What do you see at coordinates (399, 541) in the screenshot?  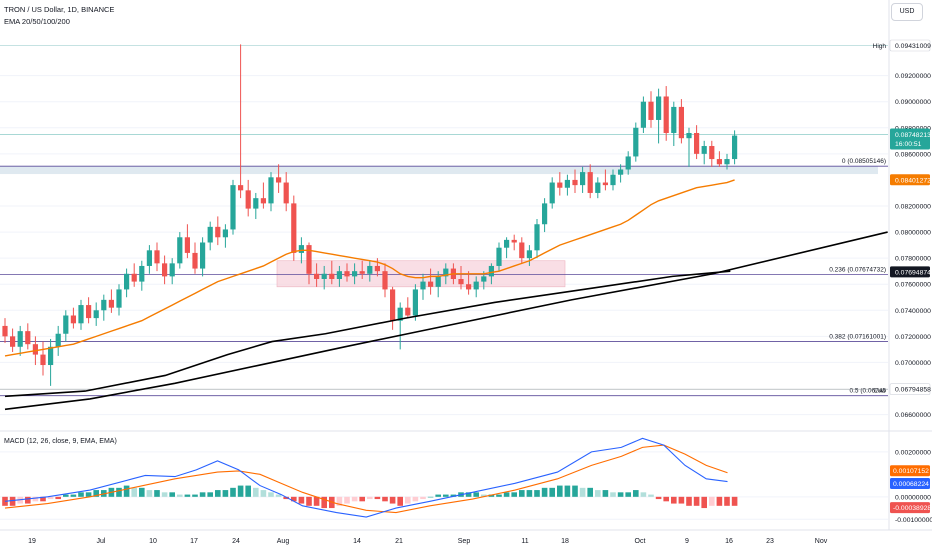 I see `time-tick-label: 21` at bounding box center [399, 541].